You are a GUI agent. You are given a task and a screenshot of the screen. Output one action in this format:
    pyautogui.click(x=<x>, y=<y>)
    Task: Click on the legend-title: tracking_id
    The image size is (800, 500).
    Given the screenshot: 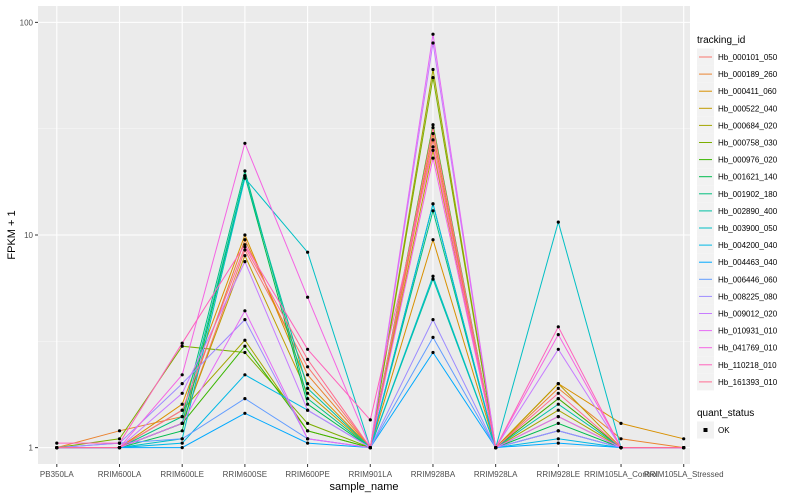 What is the action you would take?
    pyautogui.click(x=721, y=40)
    